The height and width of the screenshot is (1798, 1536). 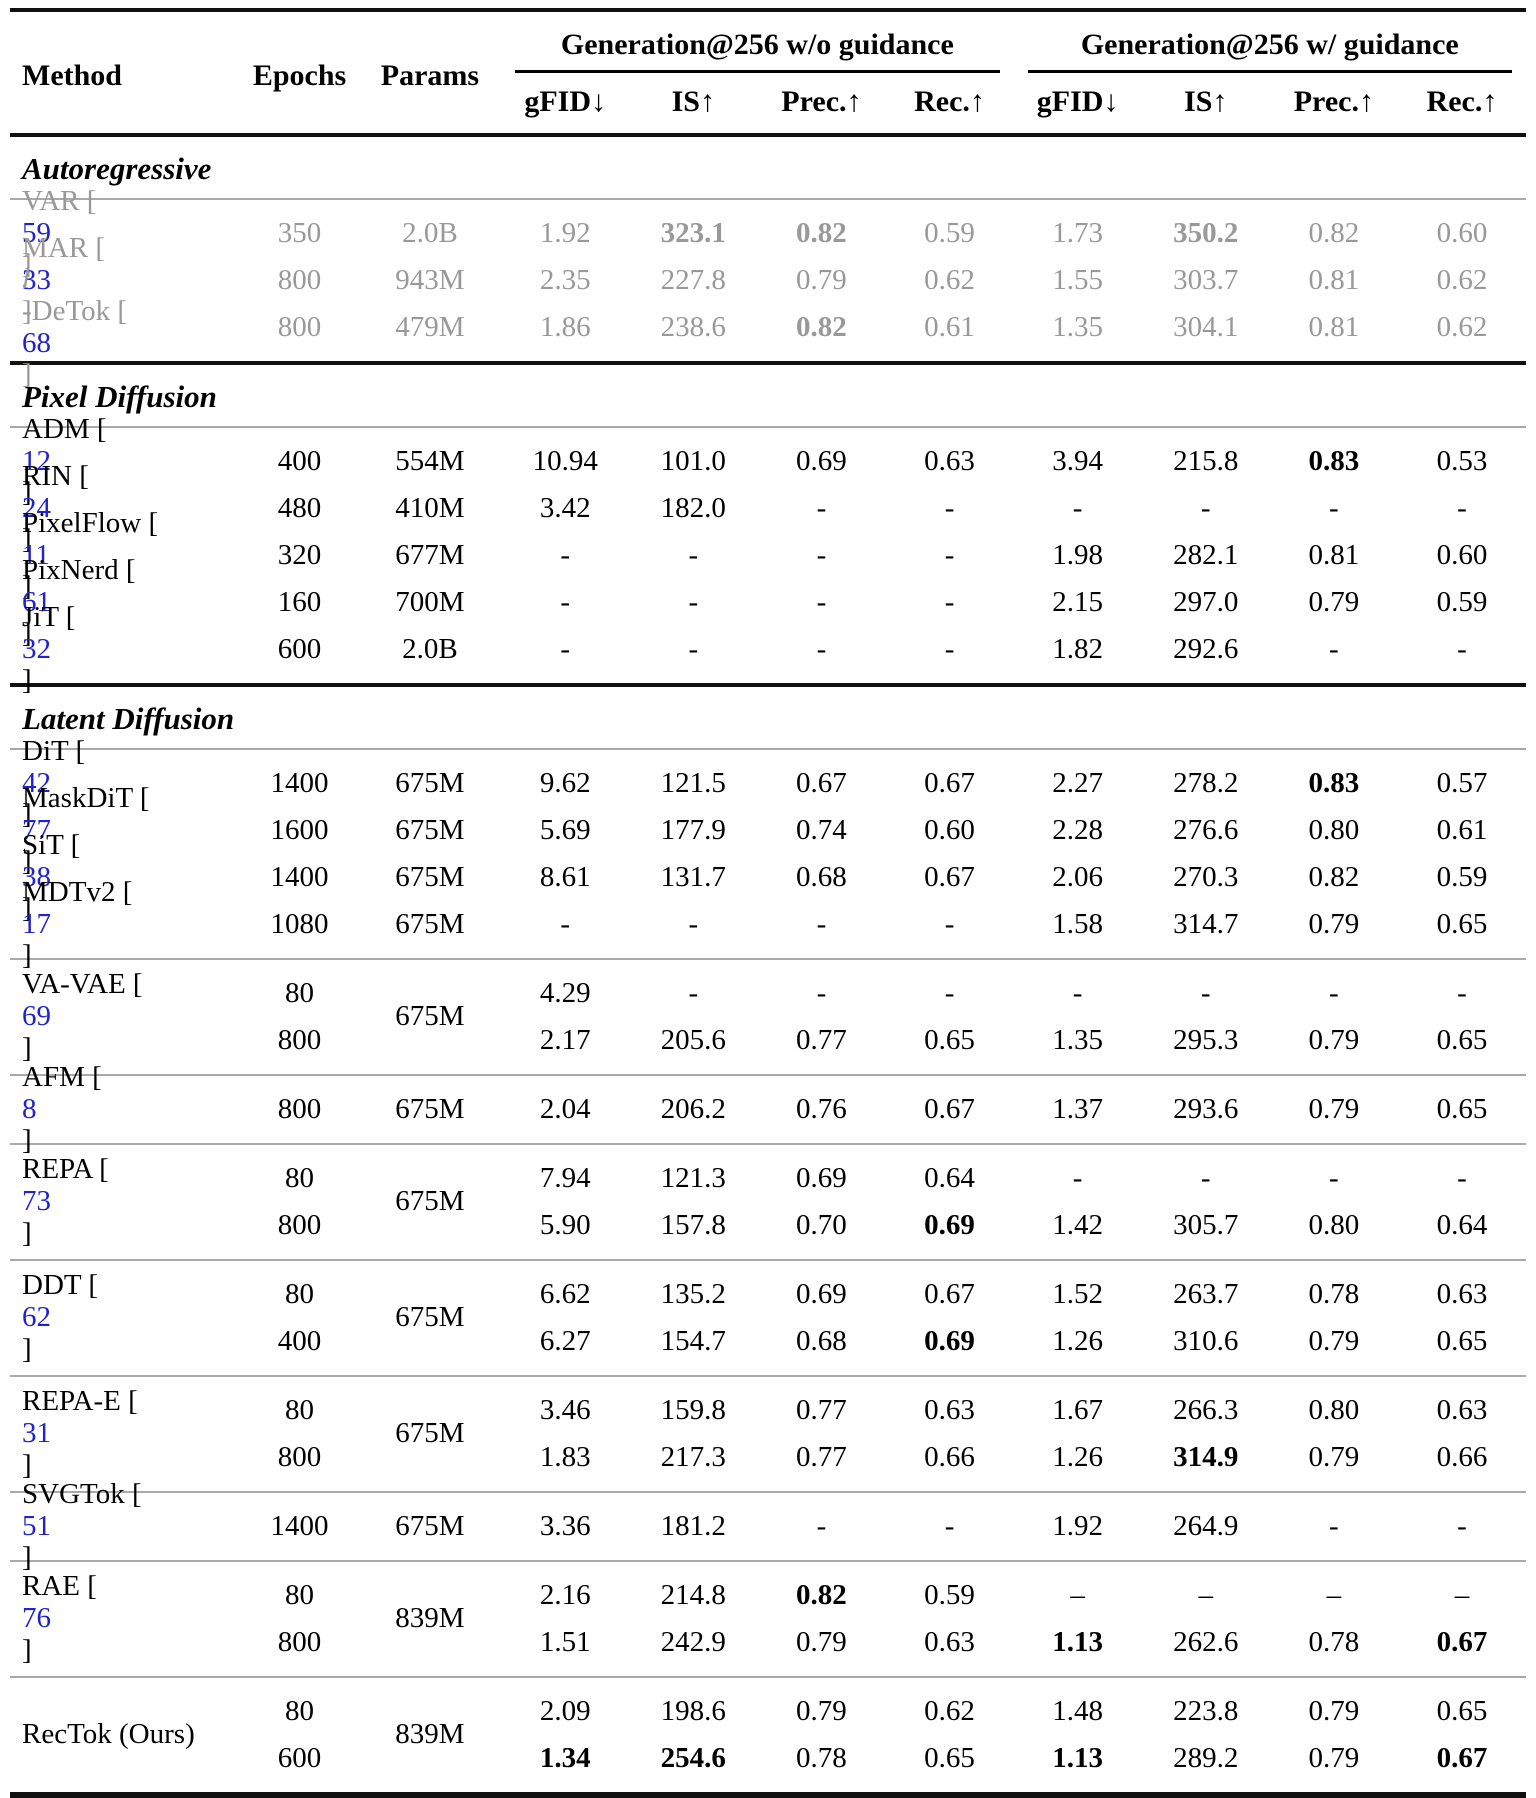 What do you see at coordinates (125, 877) in the screenshot?
I see `method-cell: SiT [38]` at bounding box center [125, 877].